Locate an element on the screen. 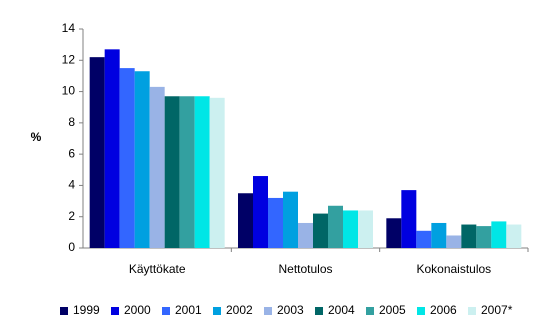  legend-label: 2007* is located at coordinates (497, 310).